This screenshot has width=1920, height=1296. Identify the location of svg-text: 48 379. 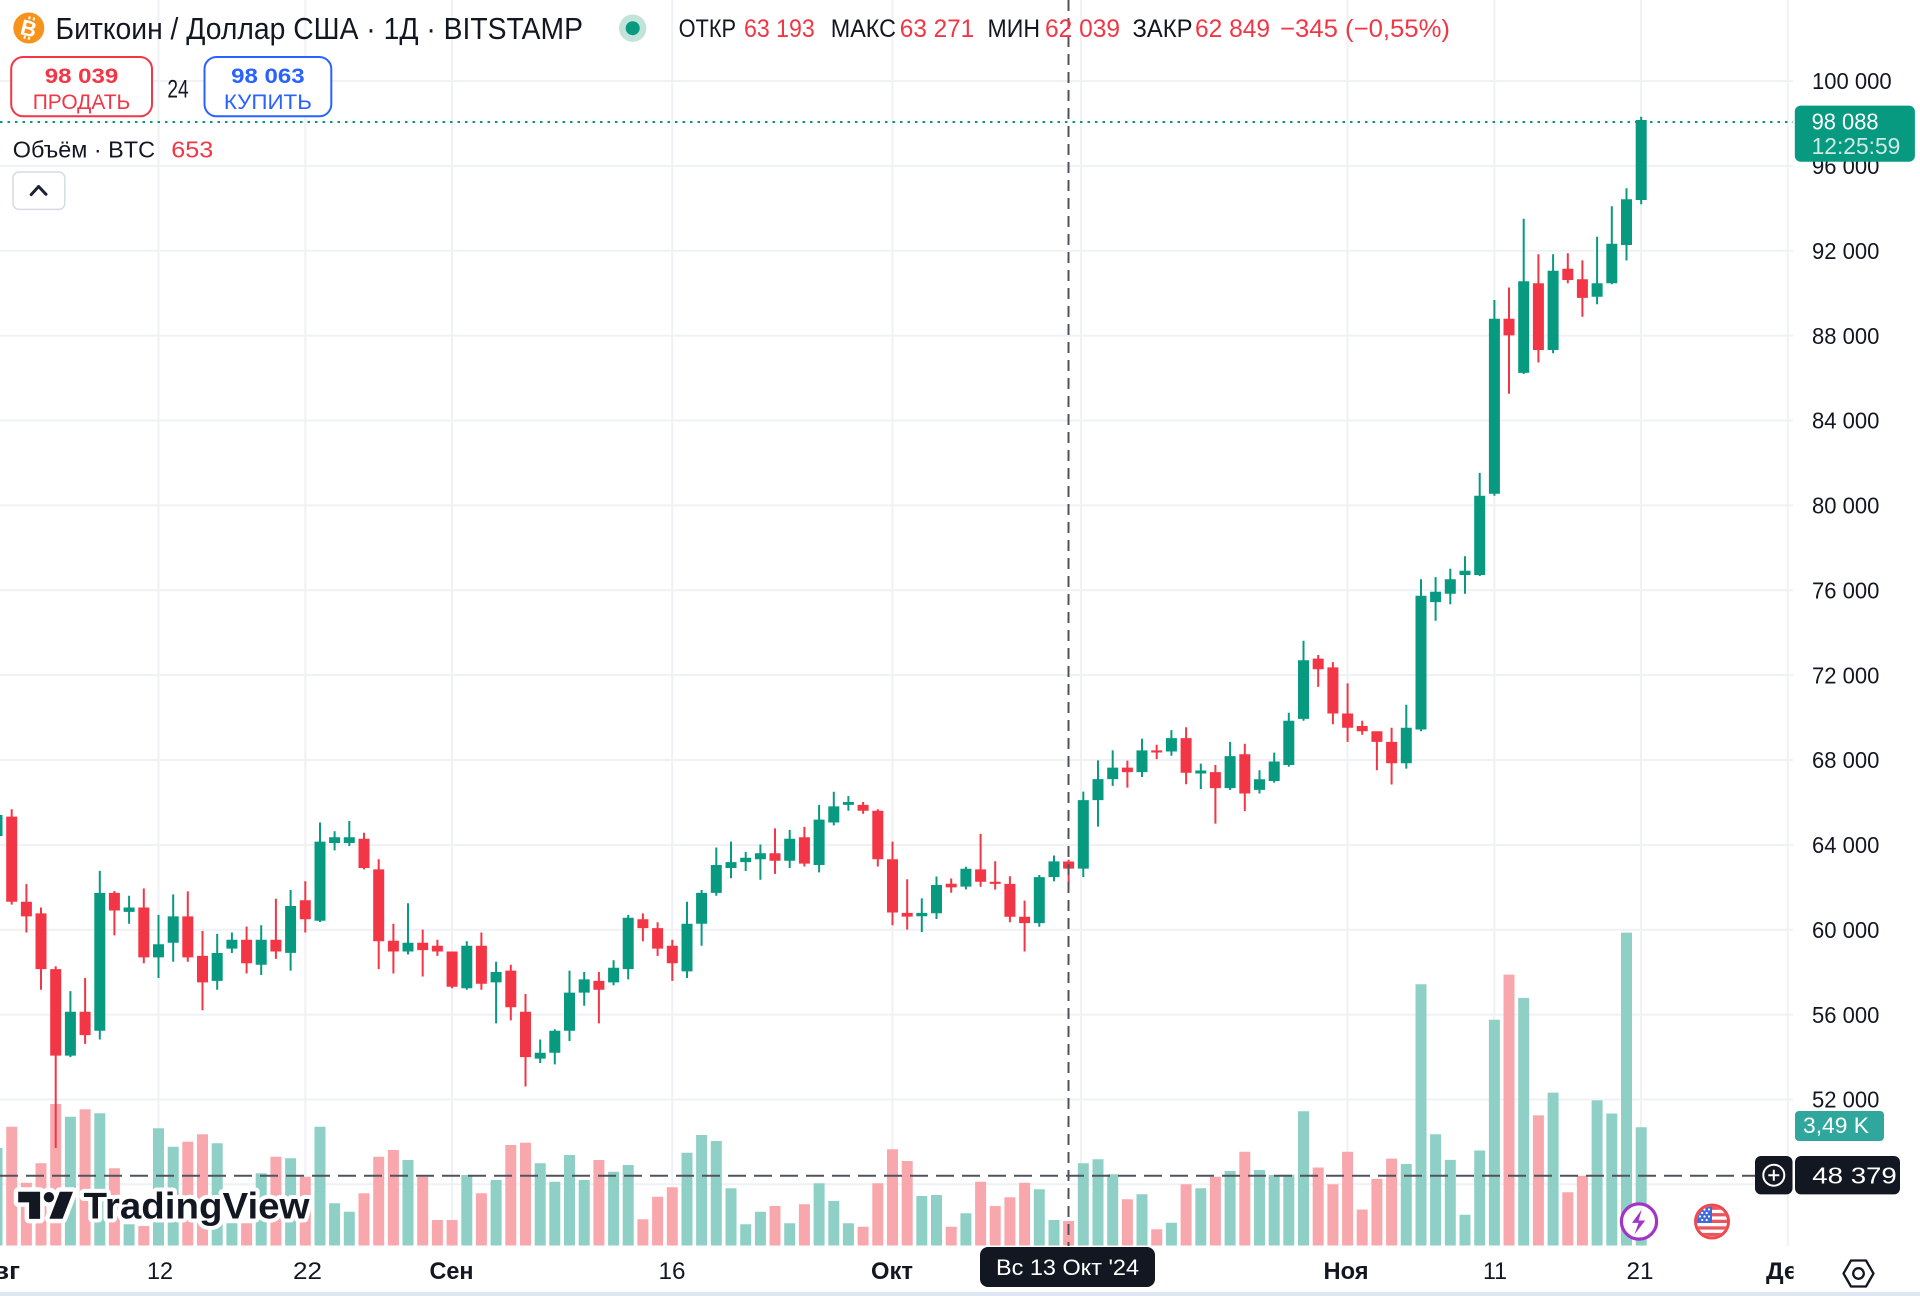
(1854, 1176).